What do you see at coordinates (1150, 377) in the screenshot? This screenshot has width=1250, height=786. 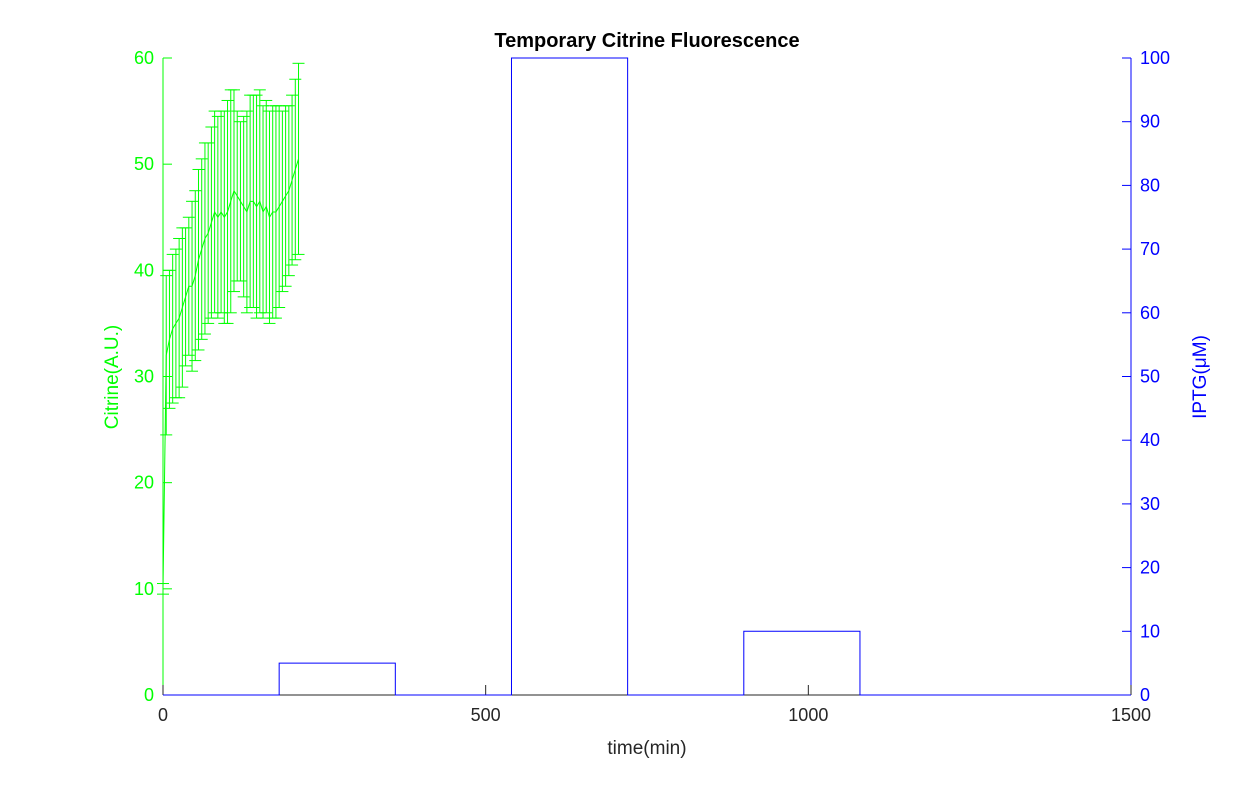 I see `y-right-tick-label: 50` at bounding box center [1150, 377].